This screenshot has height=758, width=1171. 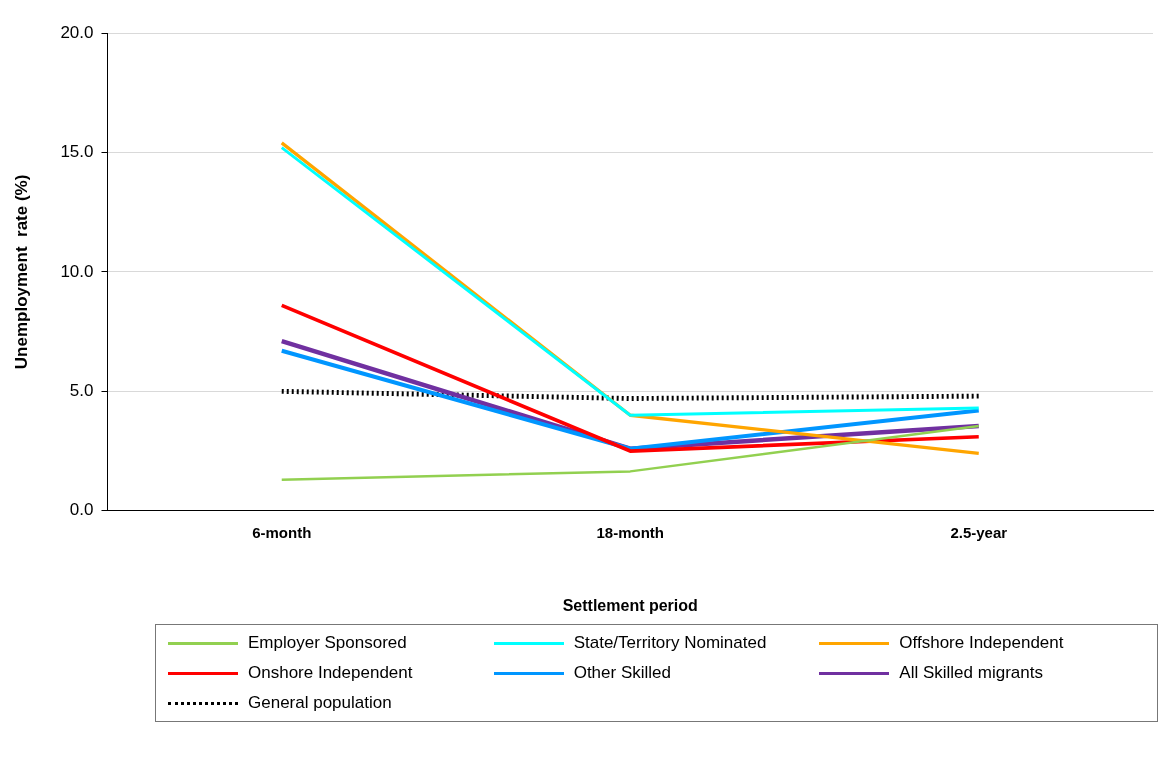 I want to click on legend-label: All Skilled migrants, so click(x=971, y=673).